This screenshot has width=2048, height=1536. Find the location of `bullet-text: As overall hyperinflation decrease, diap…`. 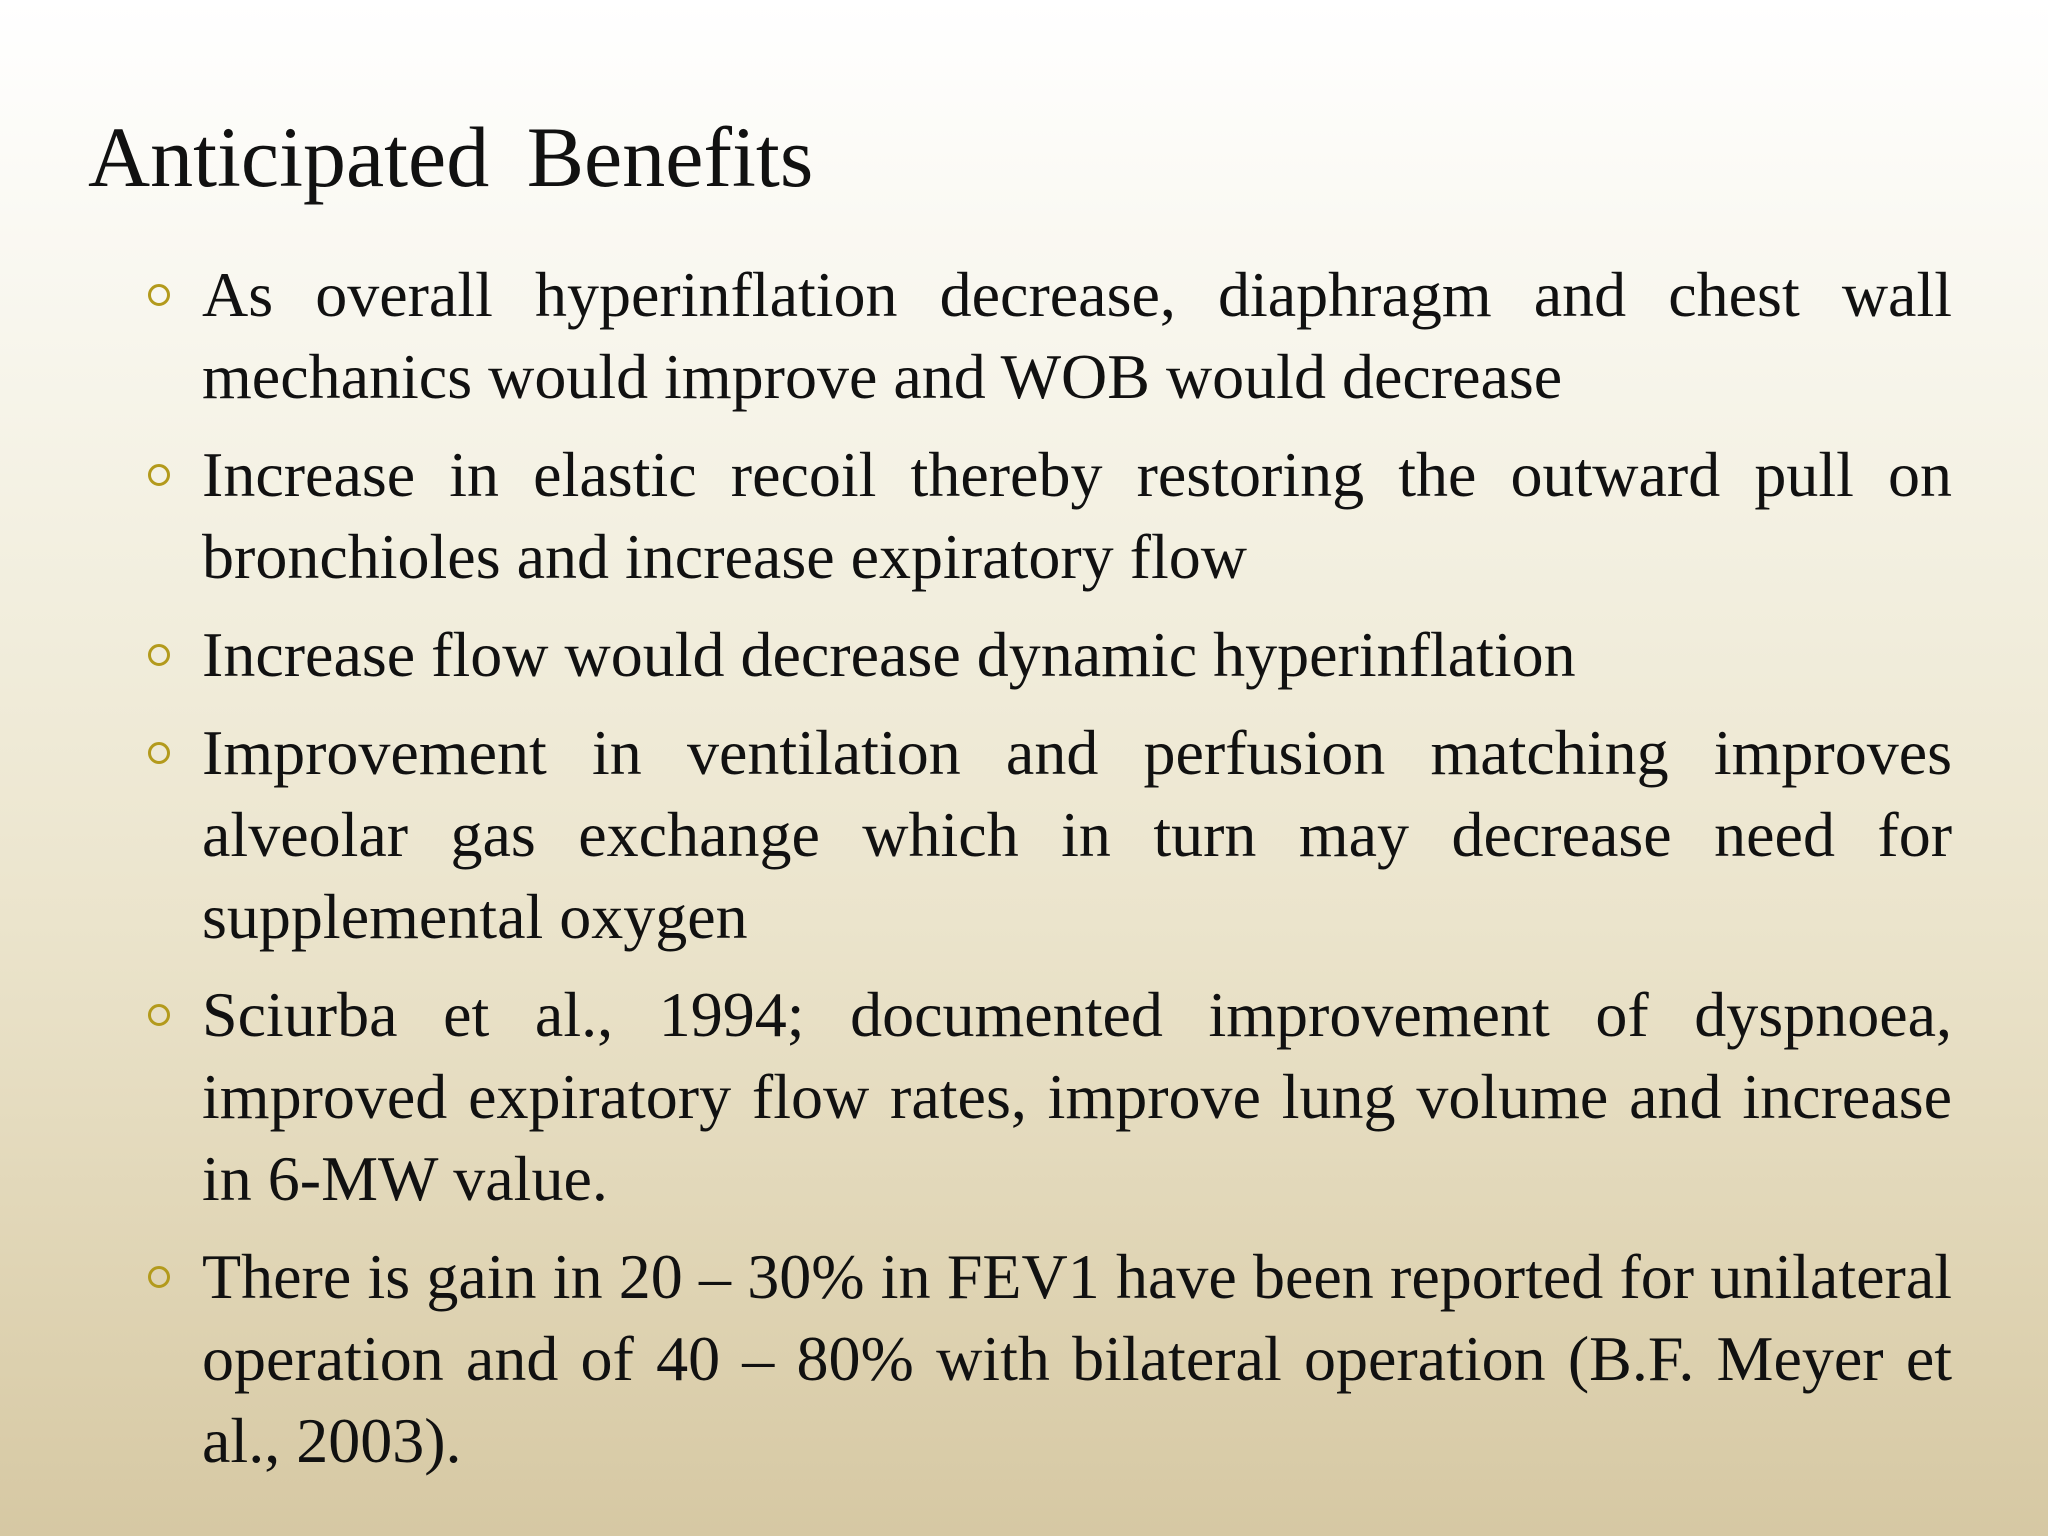

bullet-text: As overall hyperinflation decrease, diap… is located at coordinates (1077, 335).